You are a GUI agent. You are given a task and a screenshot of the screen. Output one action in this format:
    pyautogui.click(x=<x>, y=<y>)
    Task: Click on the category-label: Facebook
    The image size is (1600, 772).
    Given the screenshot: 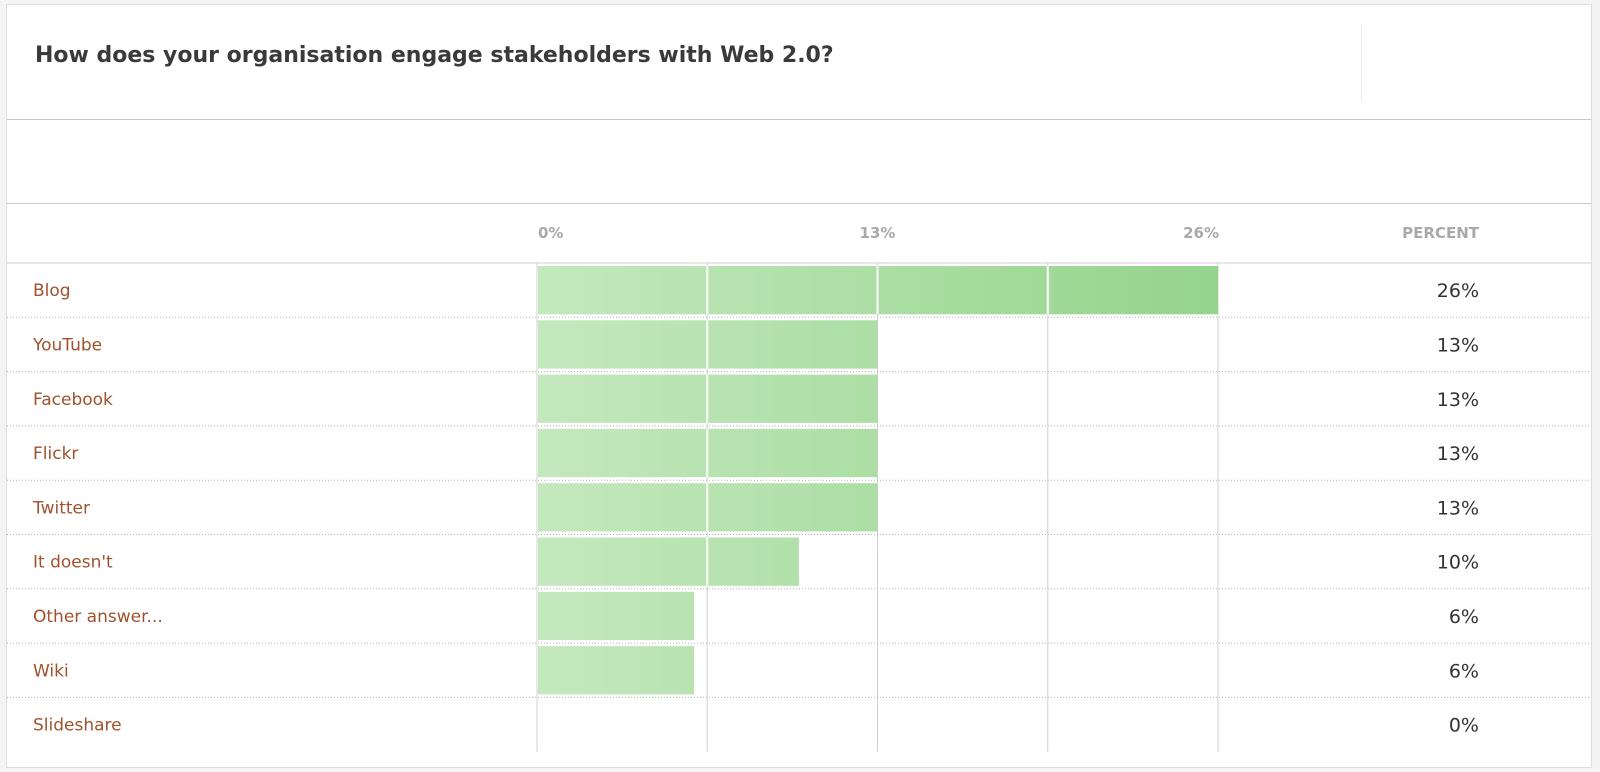 What is the action you would take?
    pyautogui.click(x=73, y=400)
    